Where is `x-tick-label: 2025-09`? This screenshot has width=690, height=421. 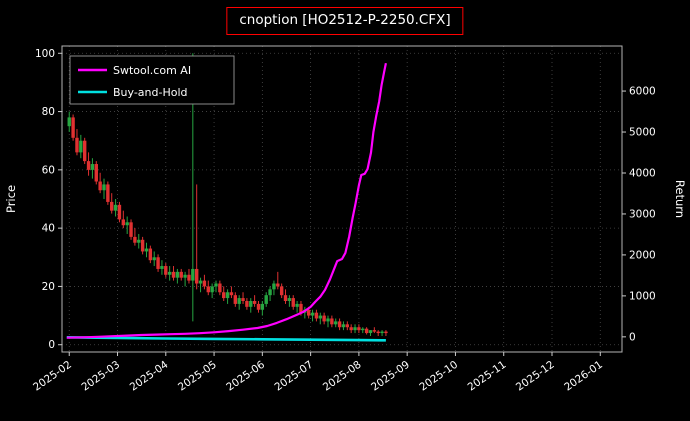
x-tick-label: 2025-09 is located at coordinates (390, 376).